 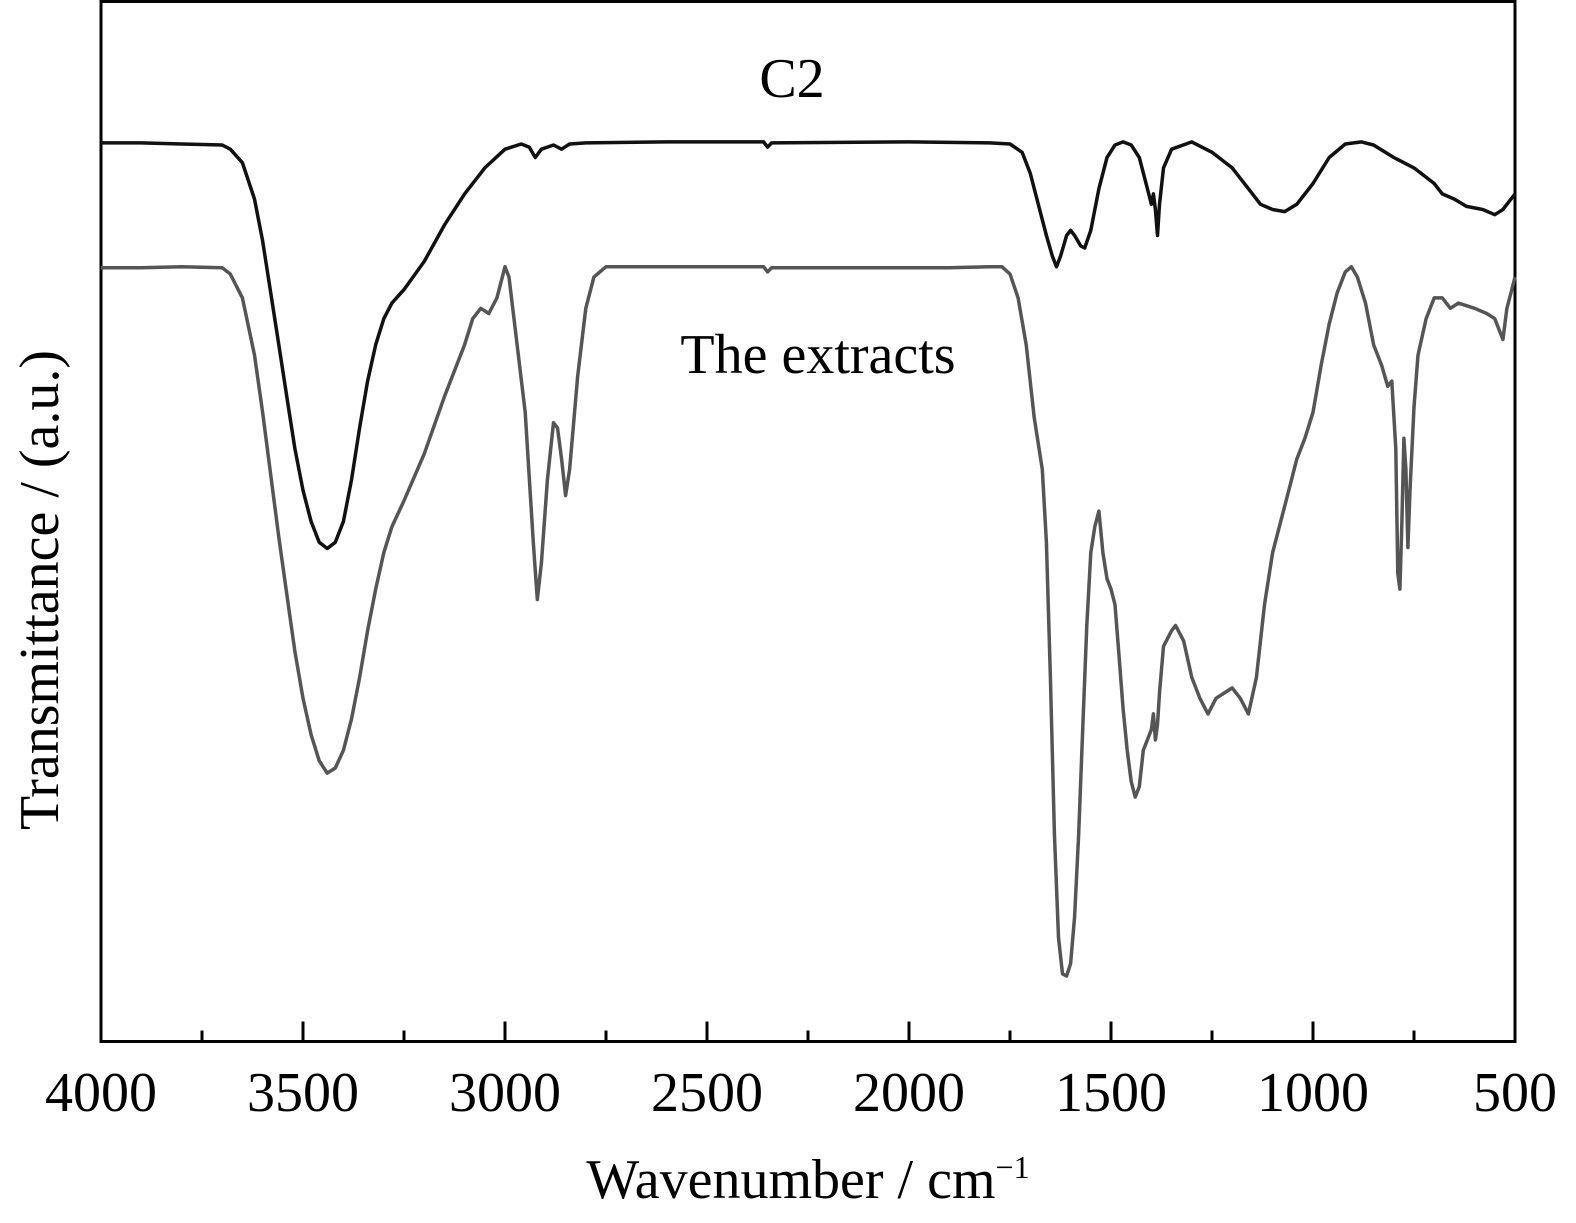 I want to click on x-tick-label: 2500, so click(x=707, y=1093).